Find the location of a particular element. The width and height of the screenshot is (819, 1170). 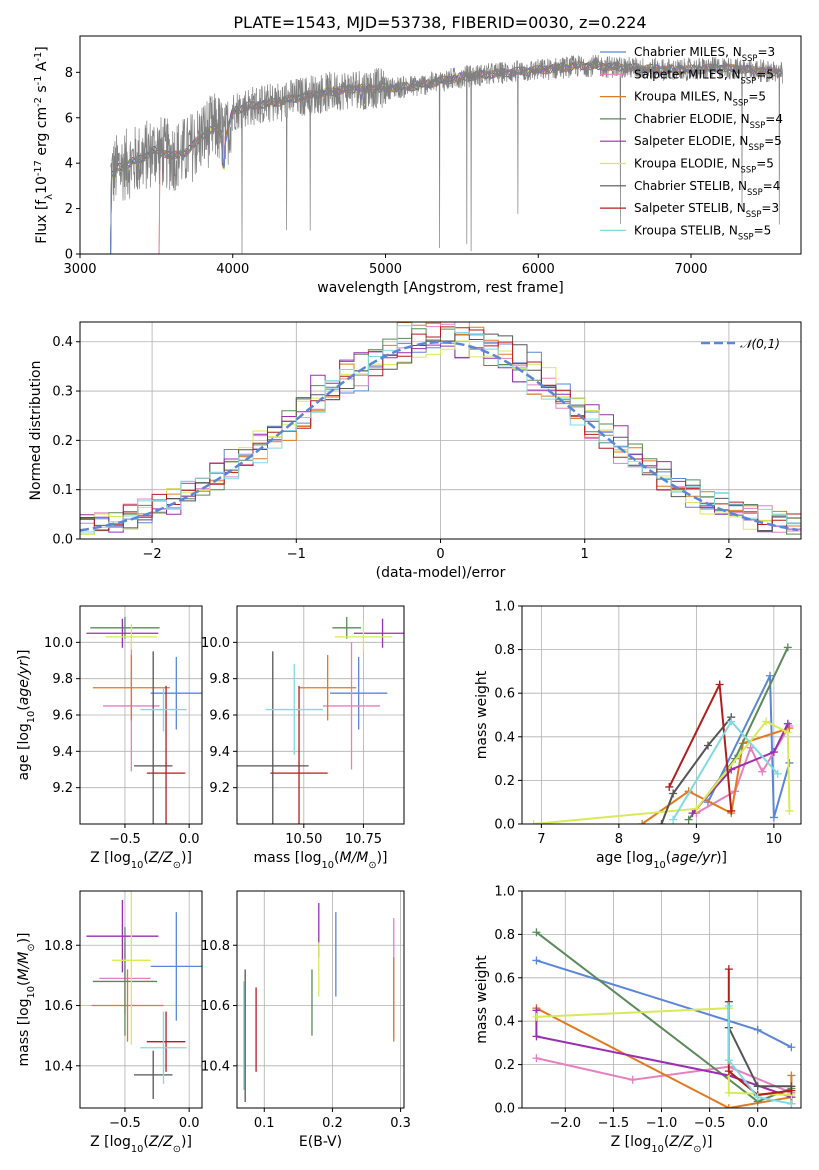

y-tick-label: 10.4 is located at coordinates (58, 1066).